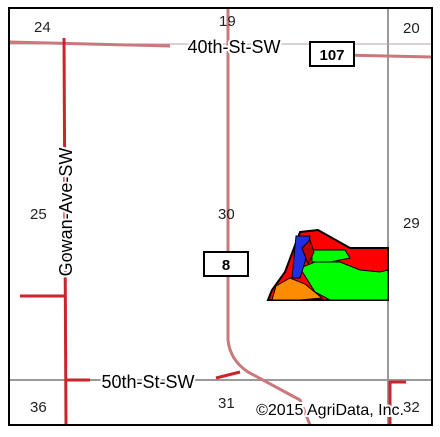 The height and width of the screenshot is (437, 440). I want to click on road-50th-east, so click(228, 375).